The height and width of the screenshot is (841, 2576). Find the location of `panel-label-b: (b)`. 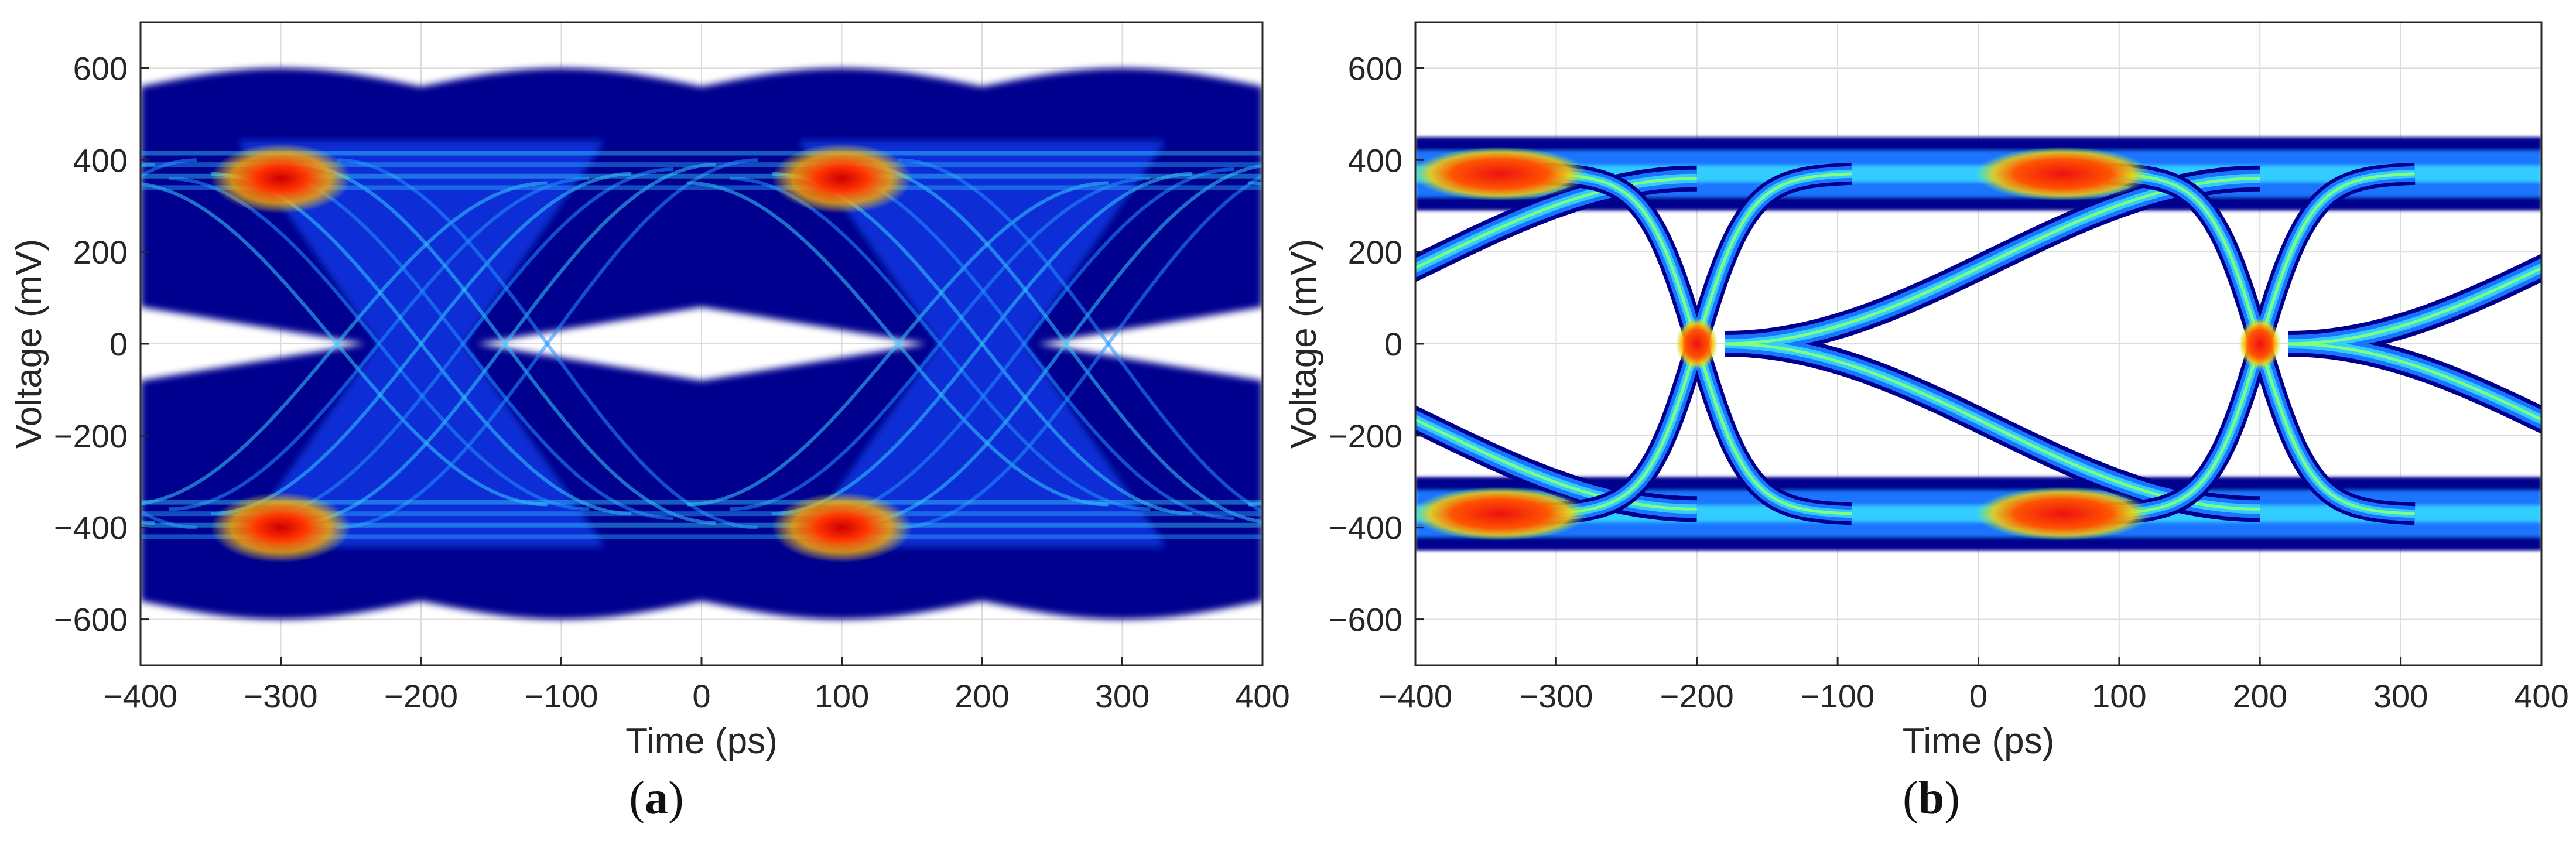

panel-label-b: (b) is located at coordinates (1931, 798).